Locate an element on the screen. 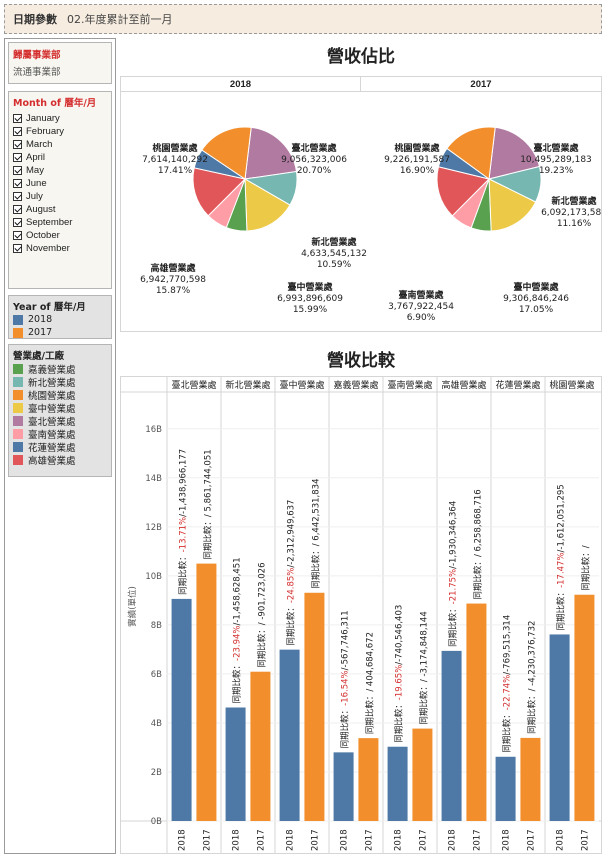 Image resolution: width=608 pixels, height=860 pixels. month-option-october: October is located at coordinates (60, 235).